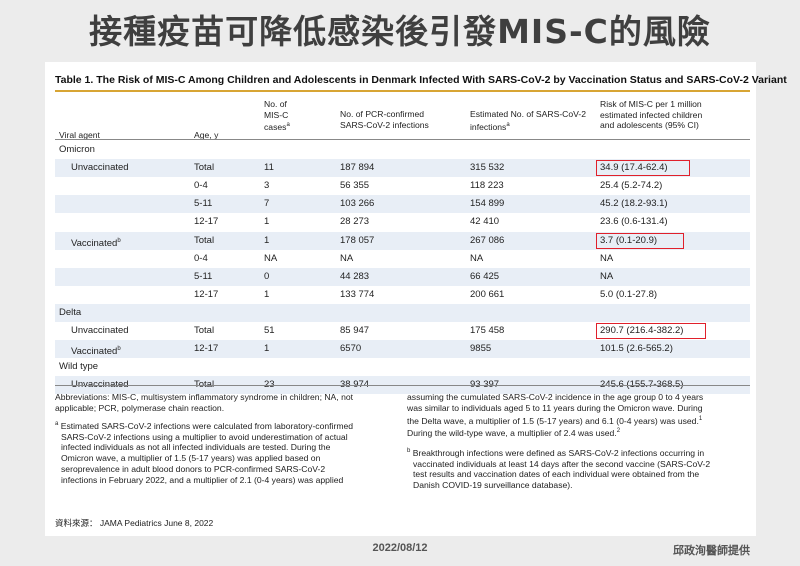  I want to click on cell-risk: 5.0 (0.1-27.8), so click(629, 294).